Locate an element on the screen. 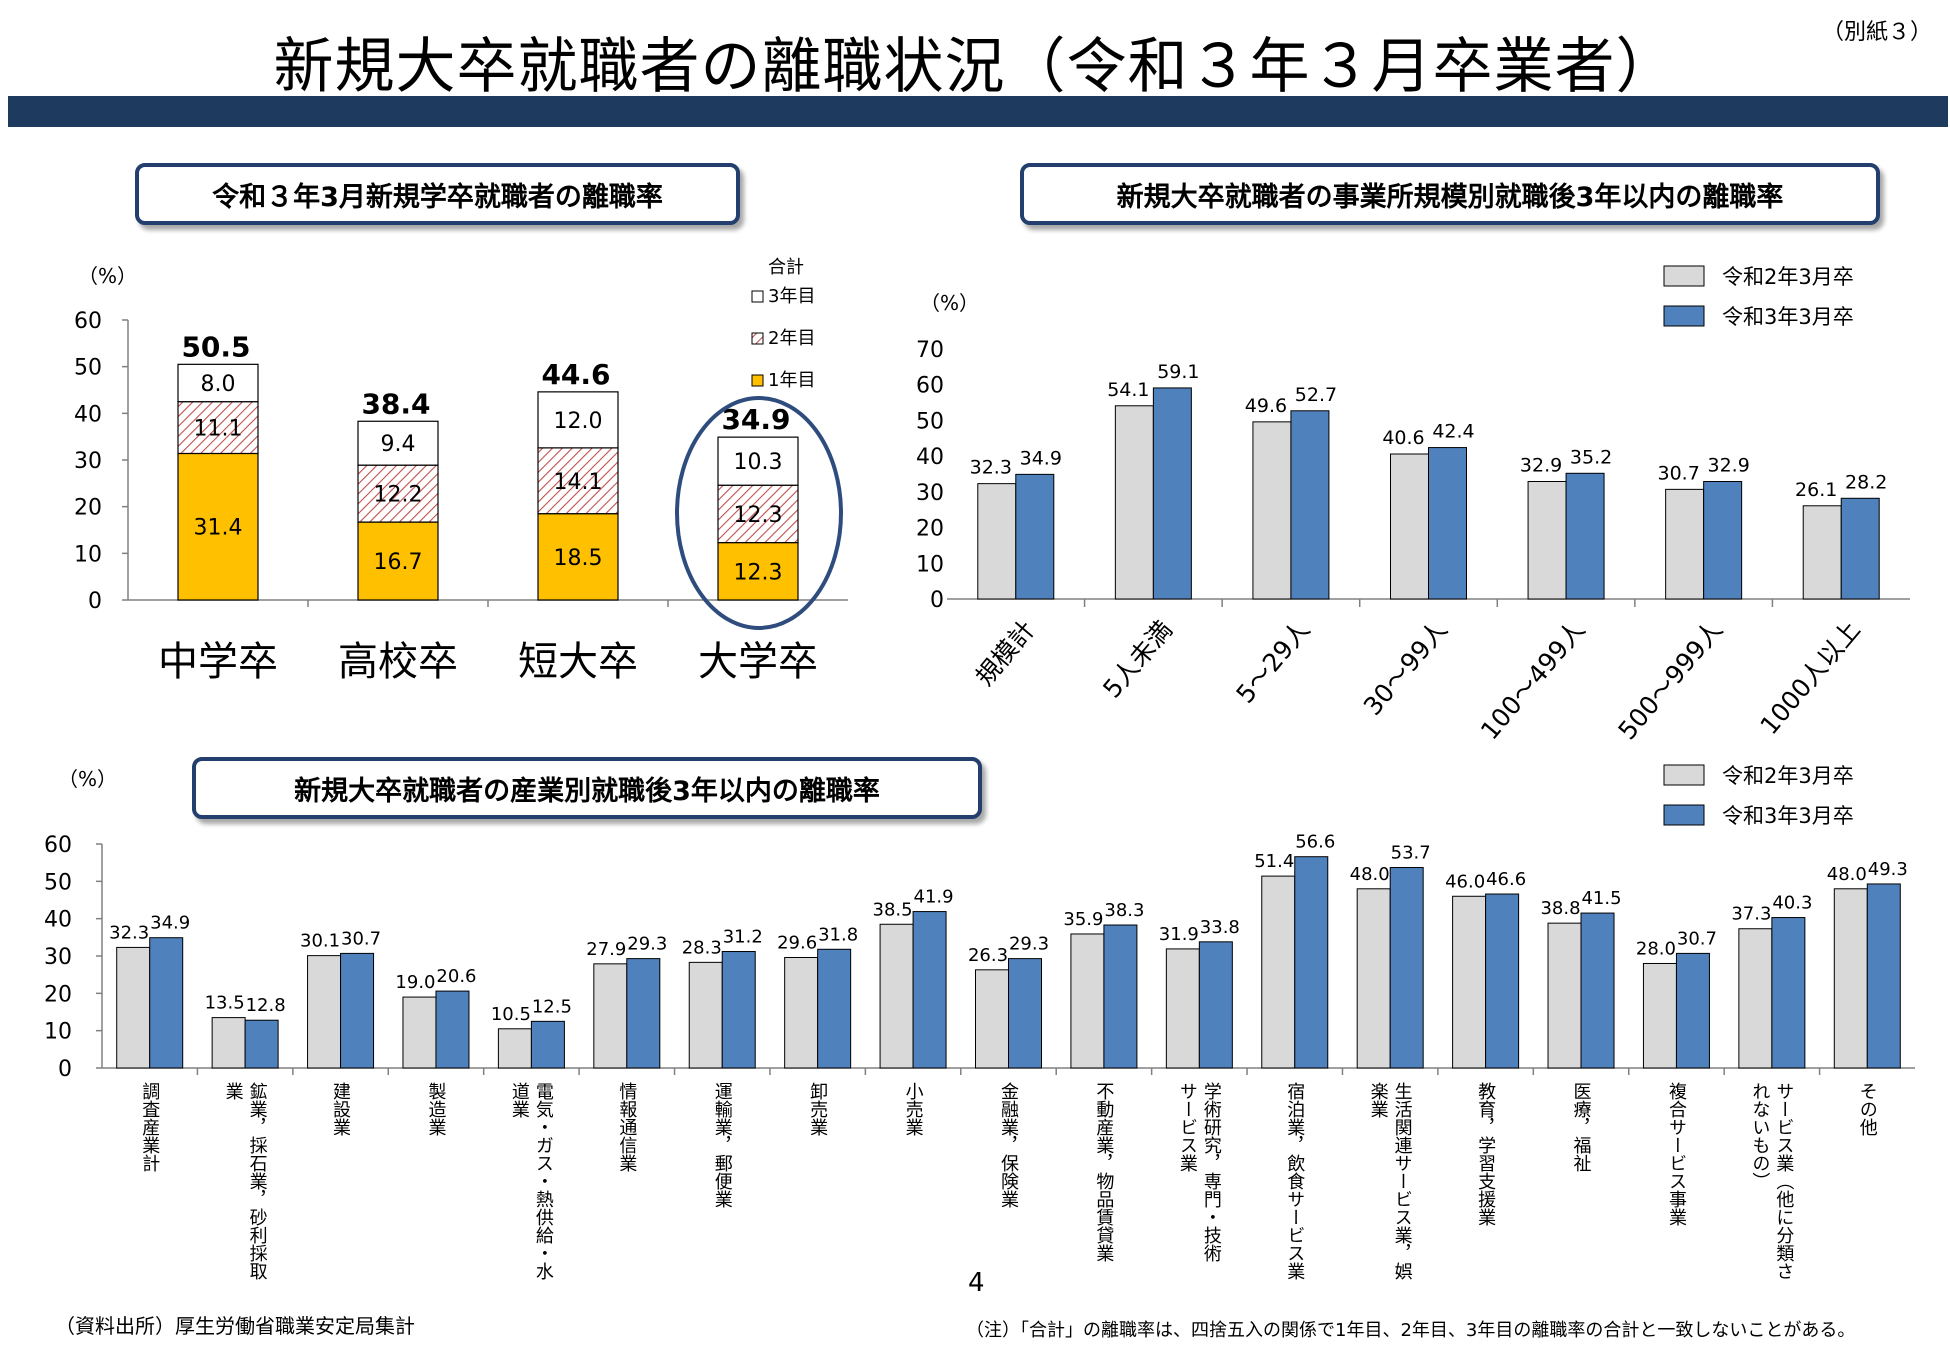 This screenshot has width=1950, height=1348. chart1-bar-3年目 is located at coordinates (578, 420).